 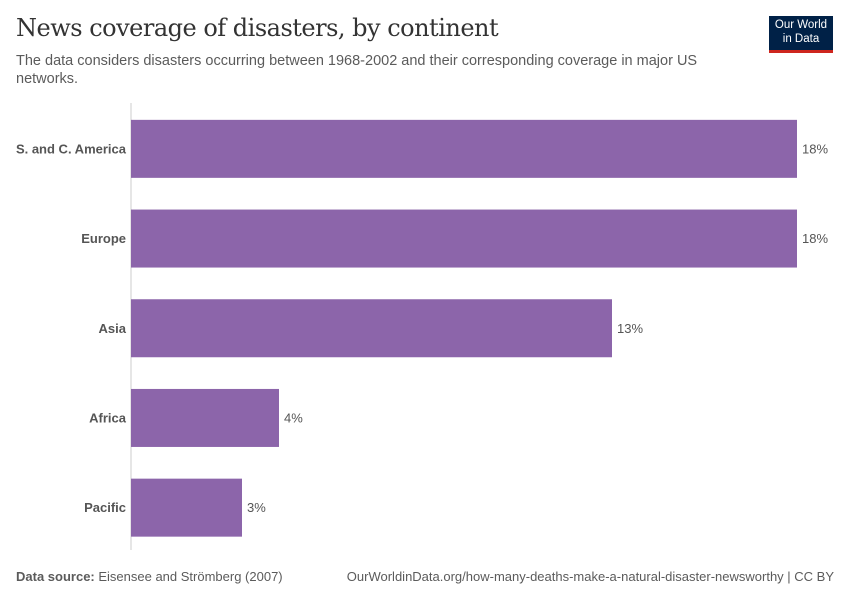 I want to click on category-label: S. and C. America, so click(x=71, y=148).